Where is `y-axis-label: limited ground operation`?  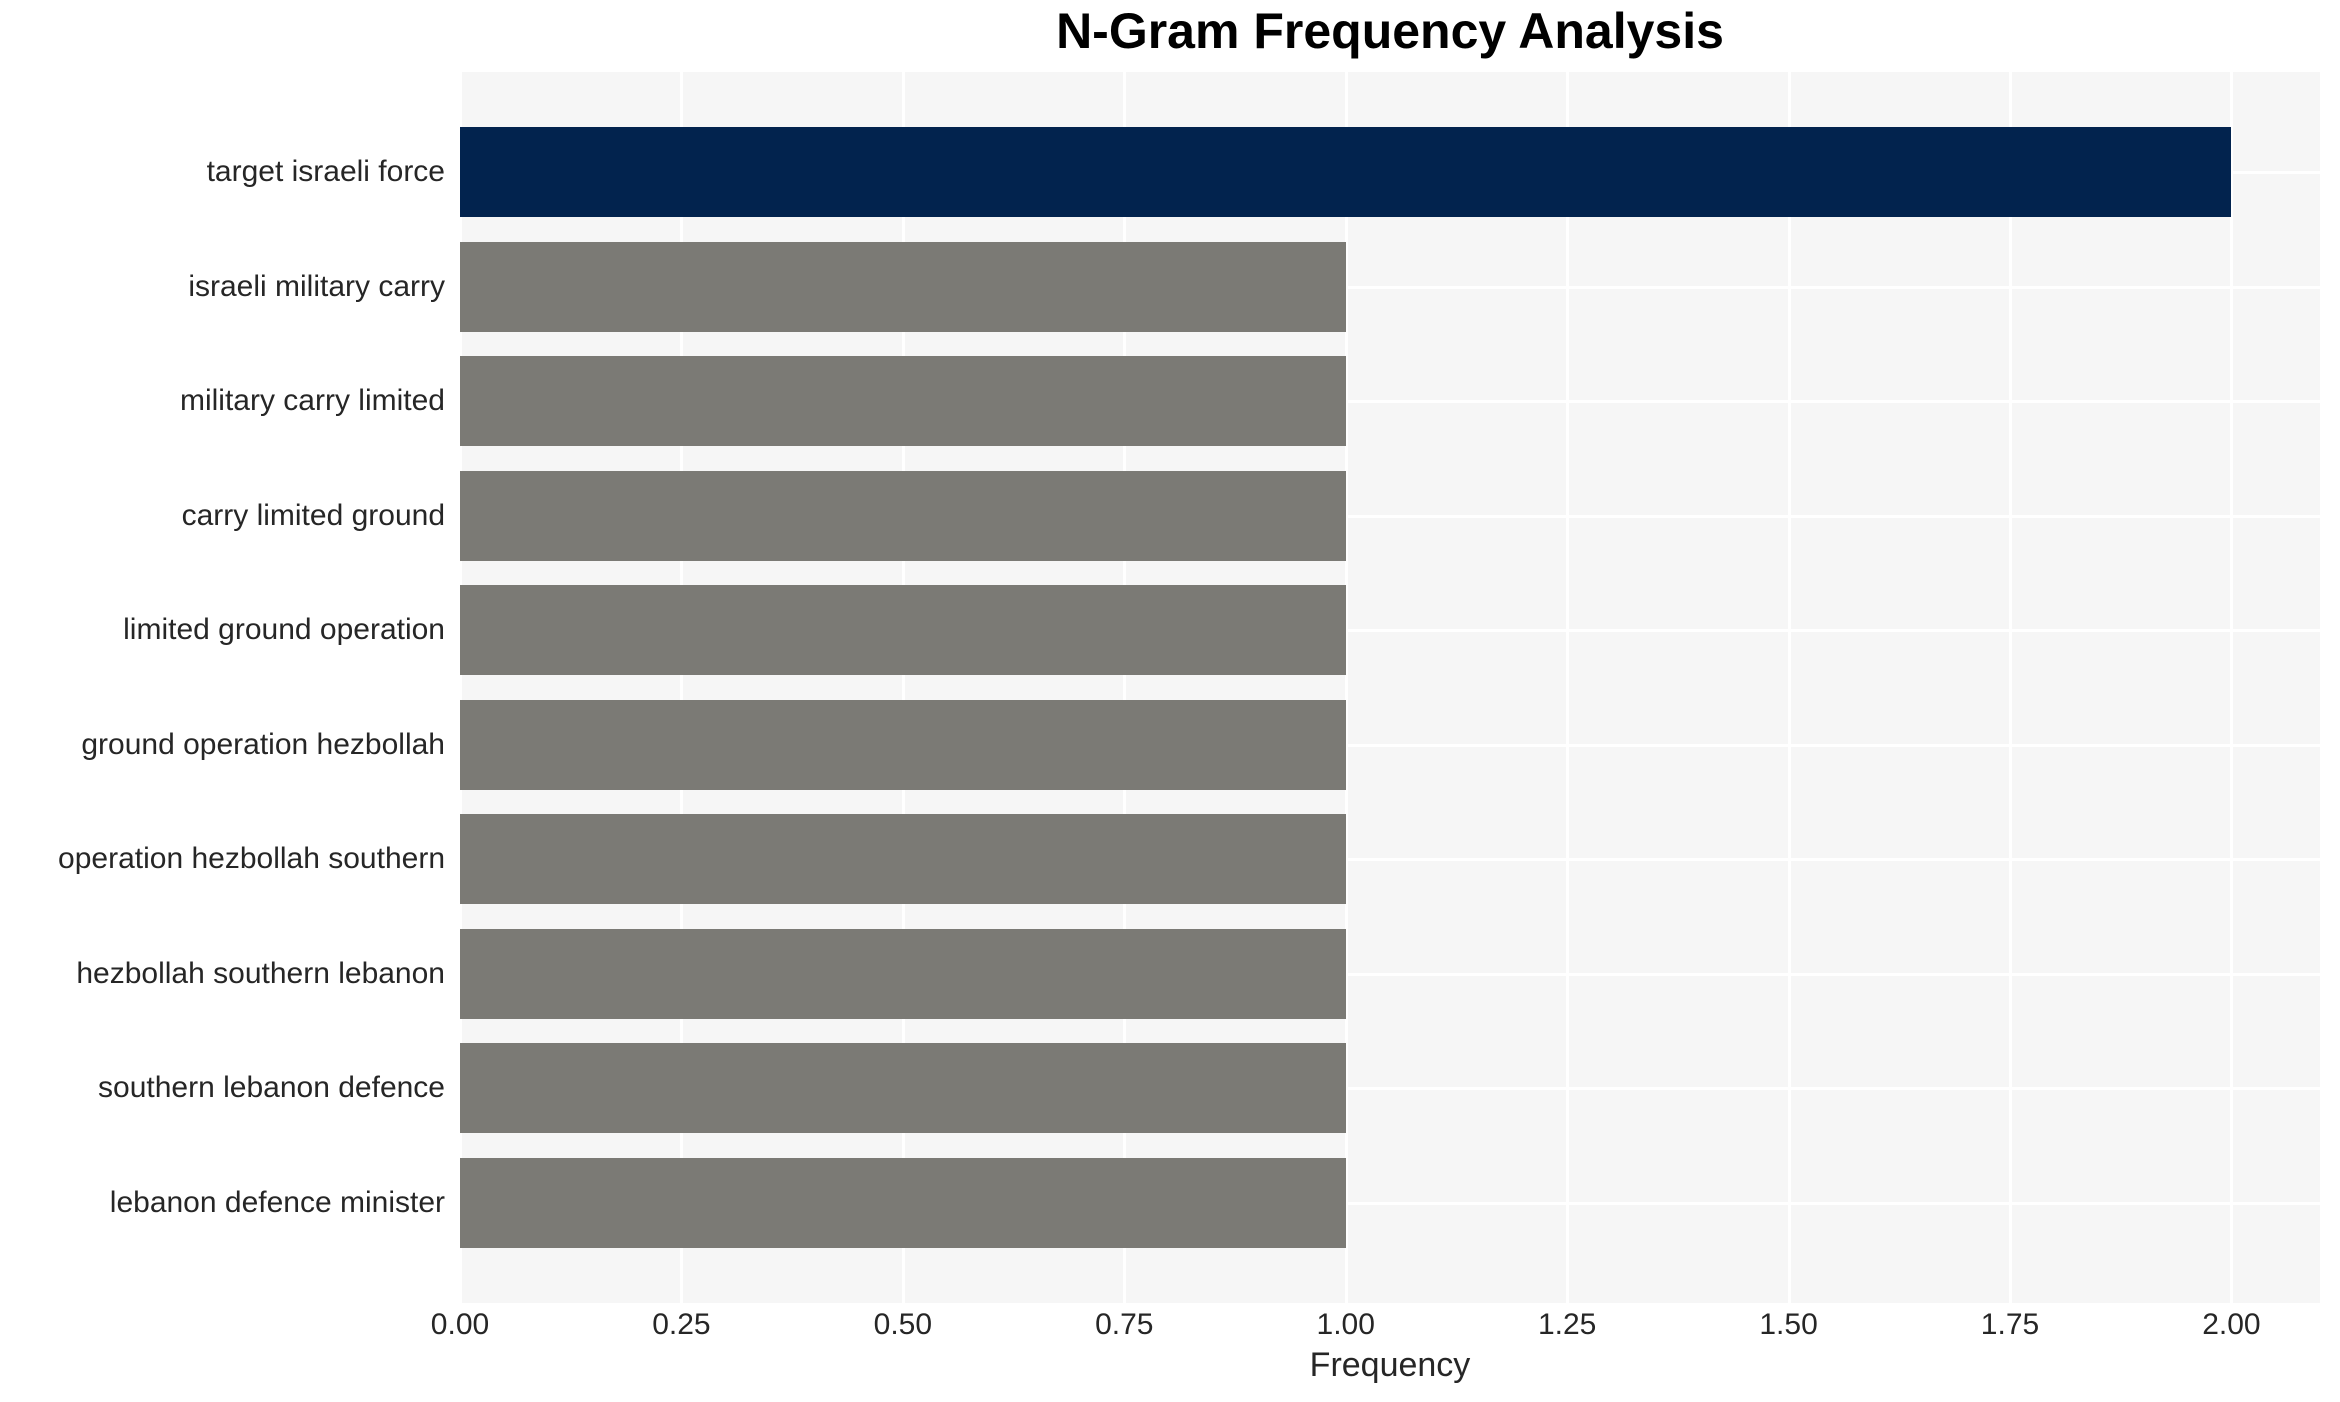
y-axis-label: limited ground operation is located at coordinates (284, 630).